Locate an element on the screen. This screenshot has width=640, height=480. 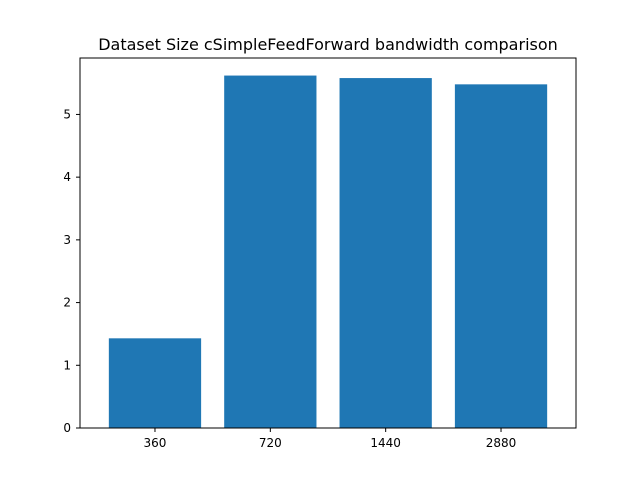
y-tick-label-5: 5 is located at coordinates (67, 114).